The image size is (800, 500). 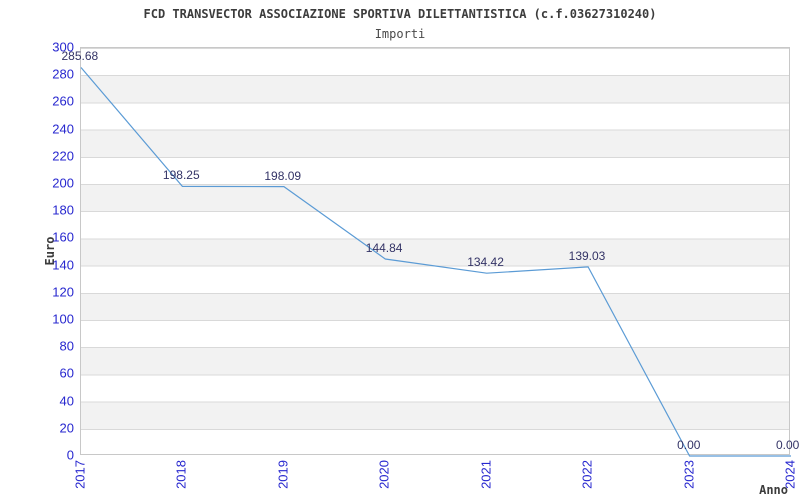 I want to click on y-tick-label: 60, so click(x=66, y=373).